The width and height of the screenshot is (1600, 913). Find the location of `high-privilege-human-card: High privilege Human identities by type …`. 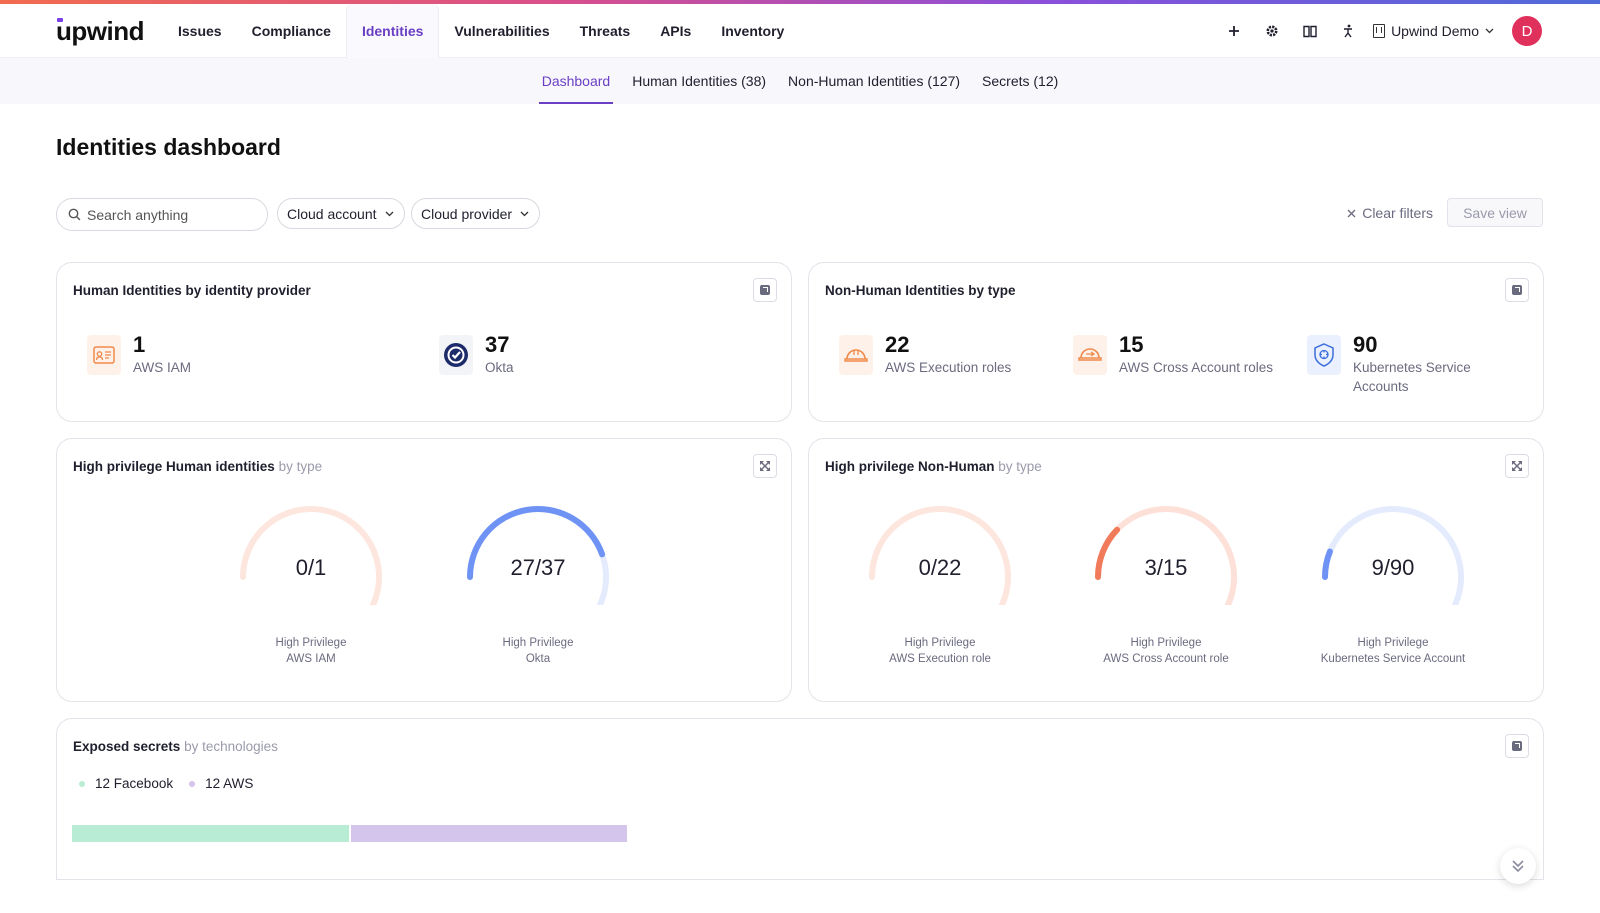

high-privilege-human-card: High privilege Human identities by type … is located at coordinates (424, 570).